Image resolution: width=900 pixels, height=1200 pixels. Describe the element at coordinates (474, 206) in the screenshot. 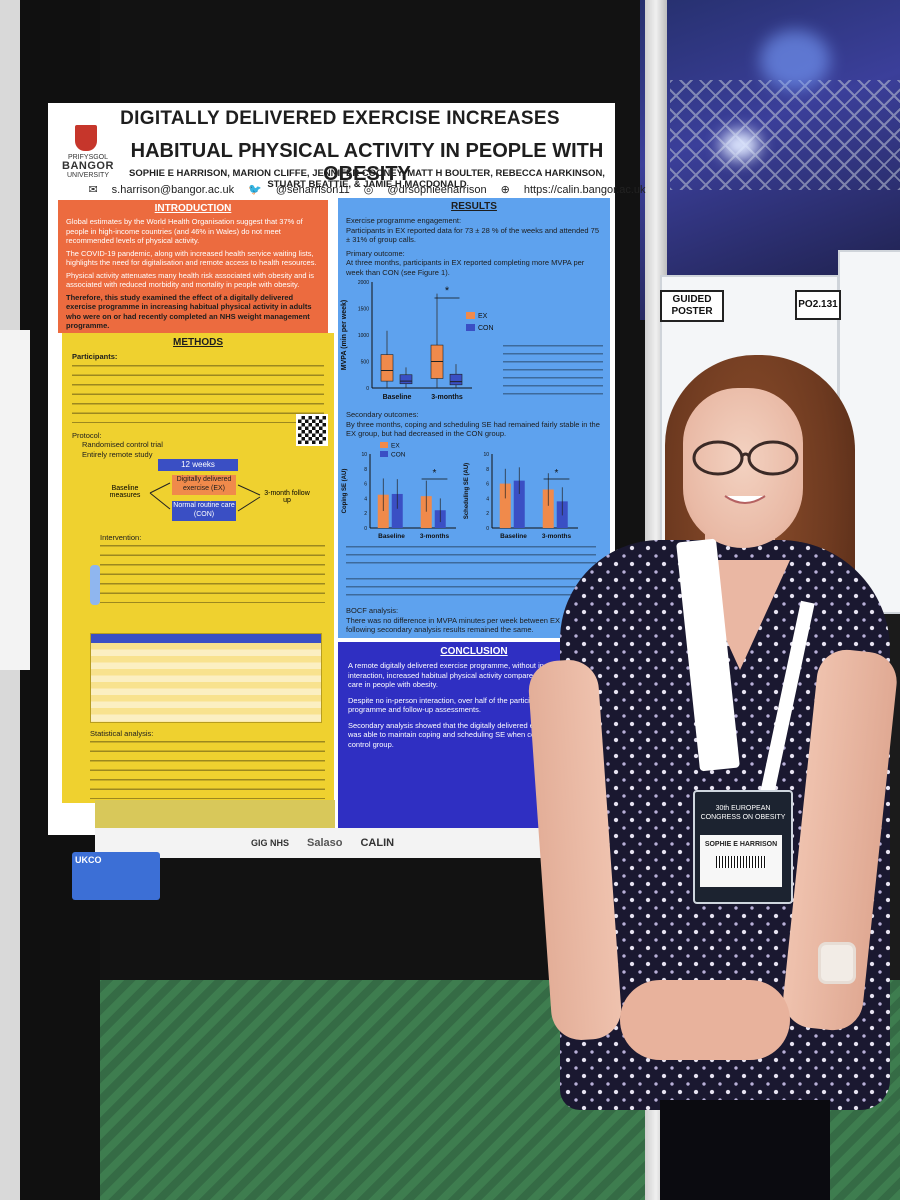

I see `results-heading: RESULTS` at that location.